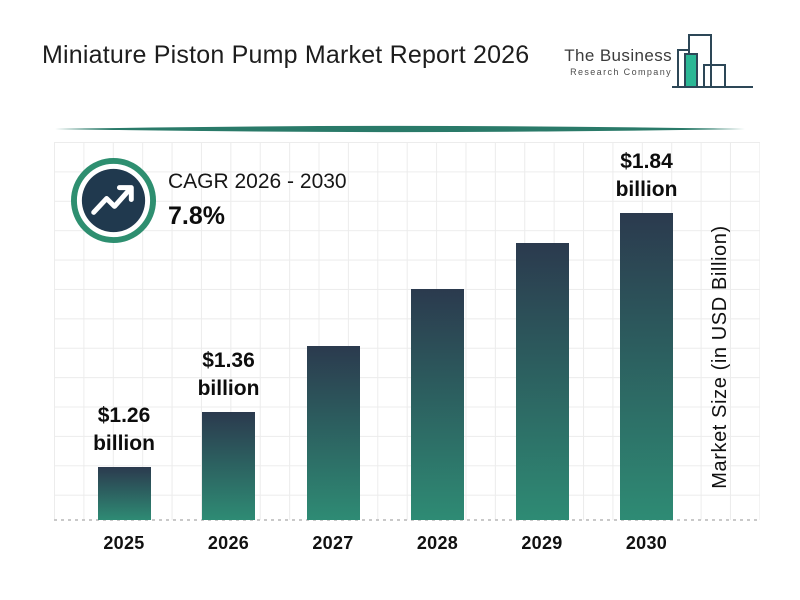  Describe the element at coordinates (720, 357) in the screenshot. I see `y-axis-label: Market Size (in USD Billion)` at that location.